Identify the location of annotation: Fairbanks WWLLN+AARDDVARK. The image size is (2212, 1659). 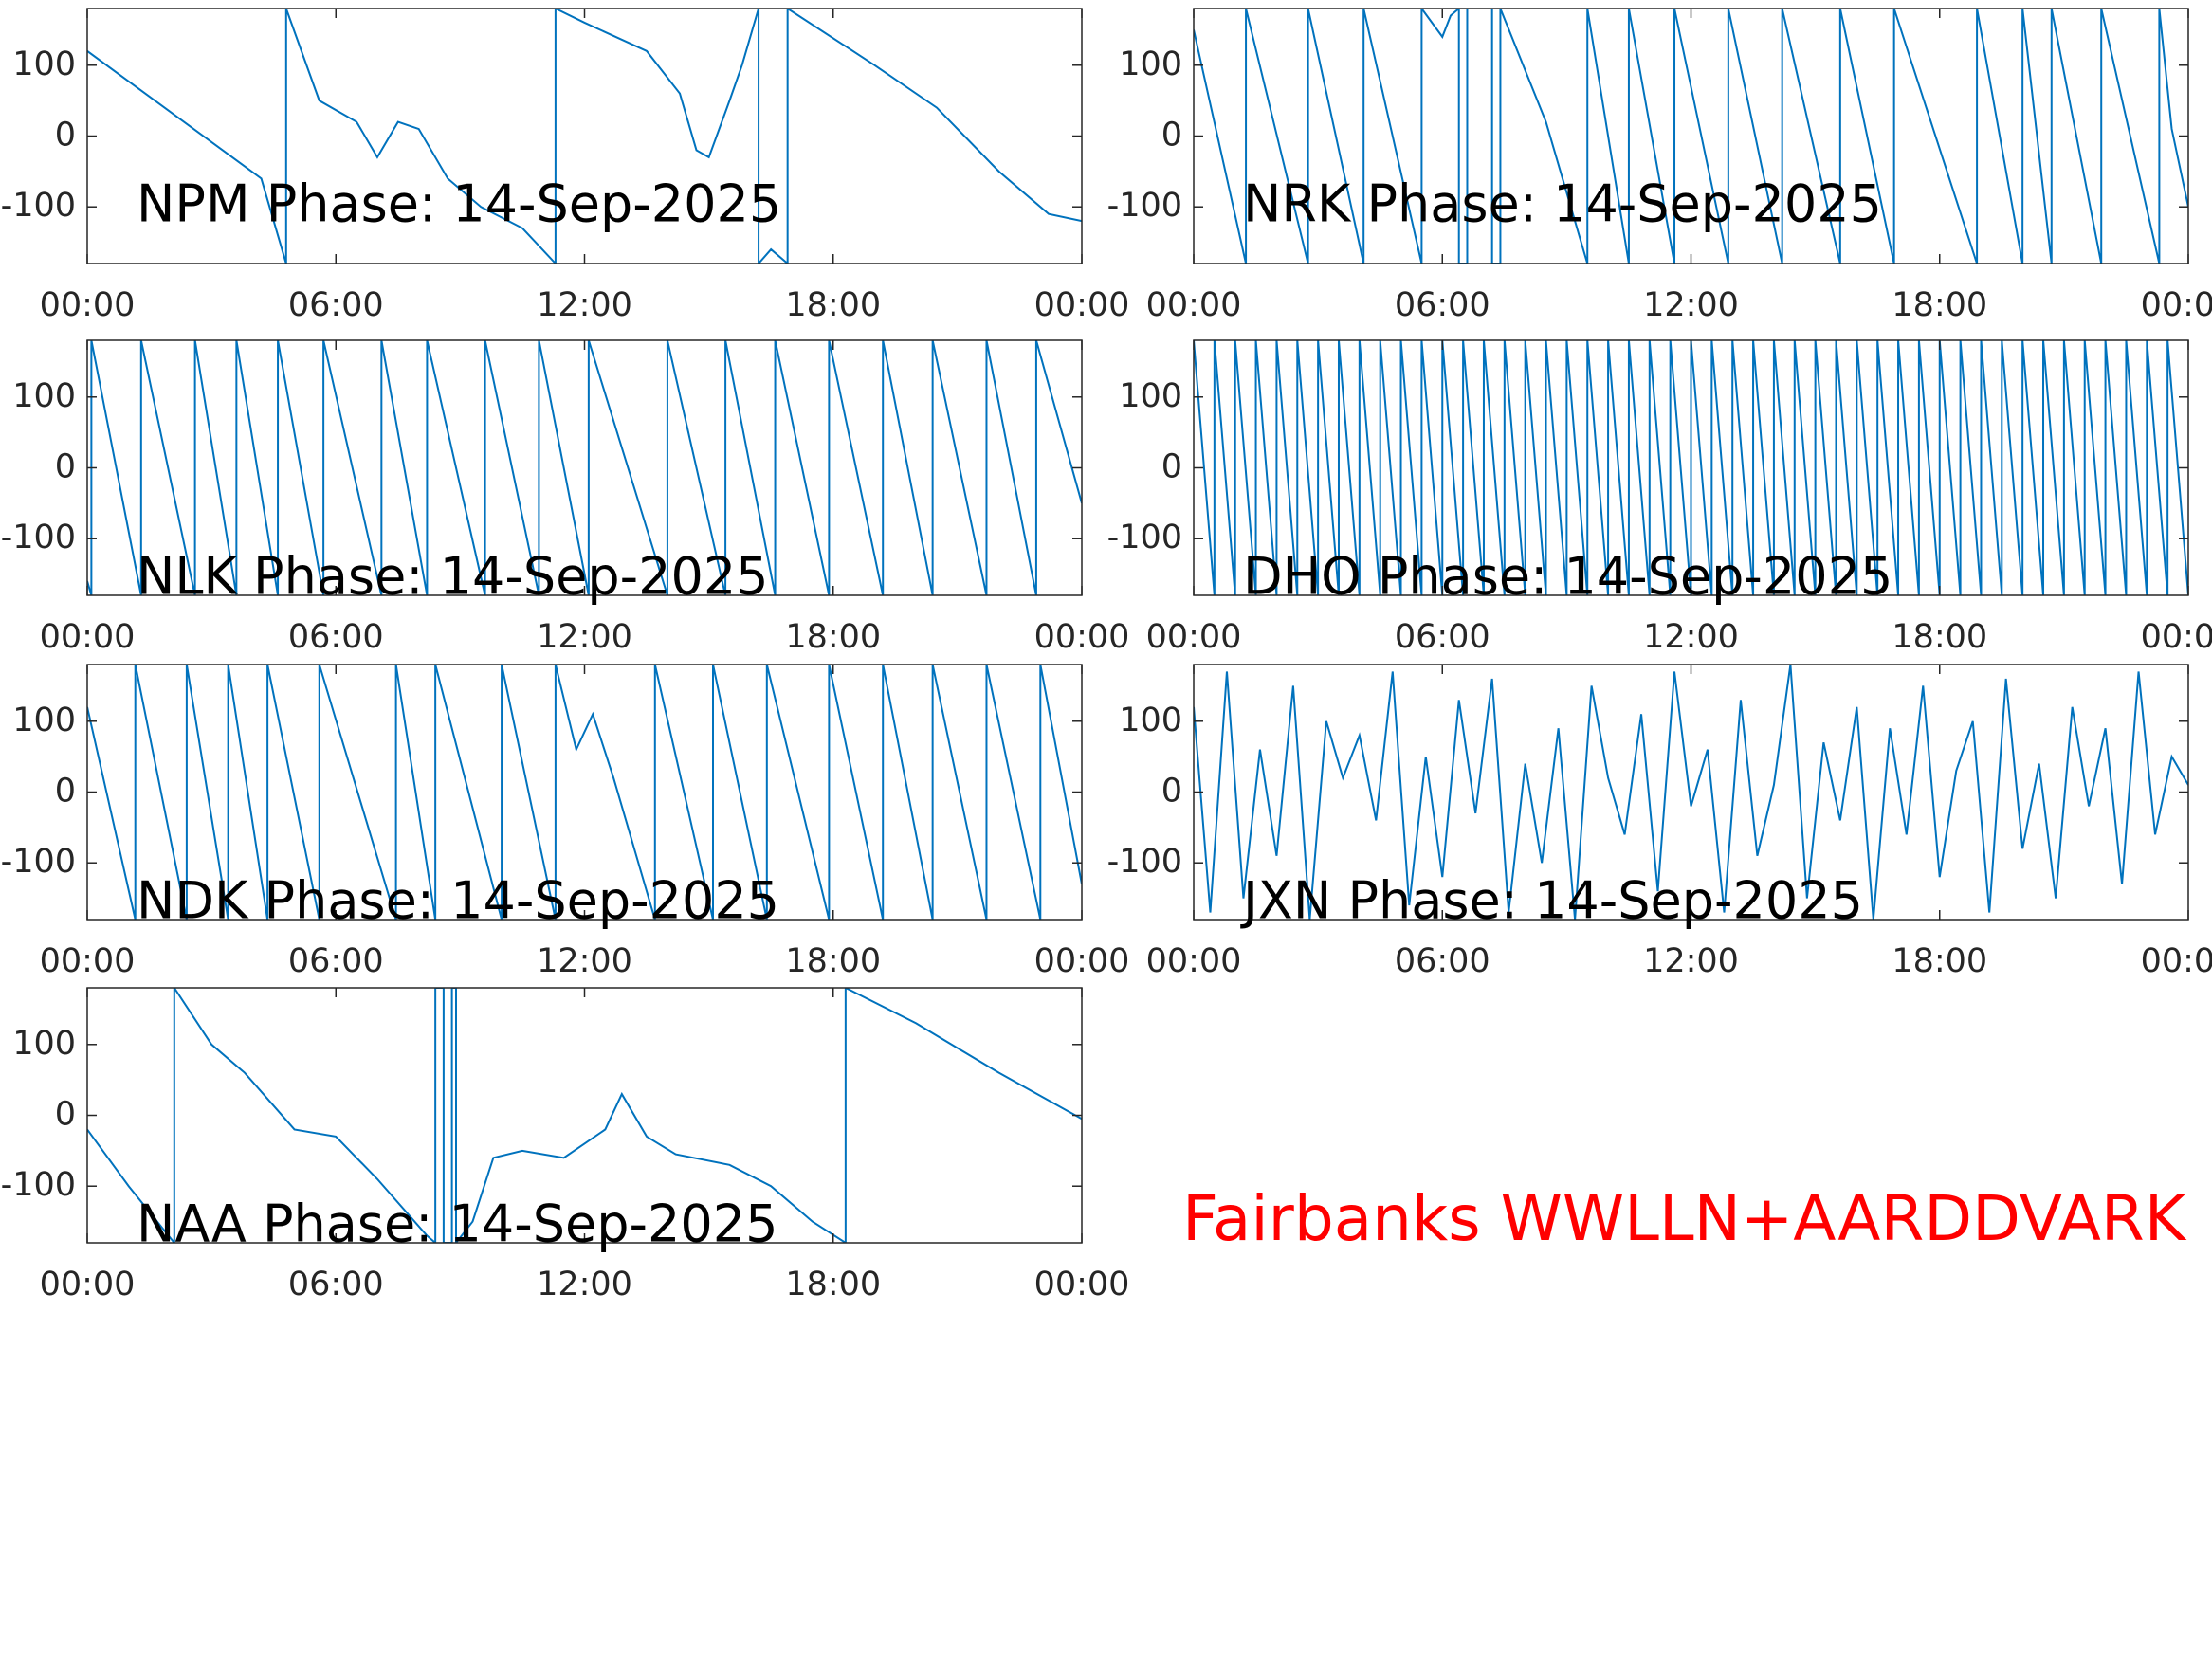
(1684, 1218).